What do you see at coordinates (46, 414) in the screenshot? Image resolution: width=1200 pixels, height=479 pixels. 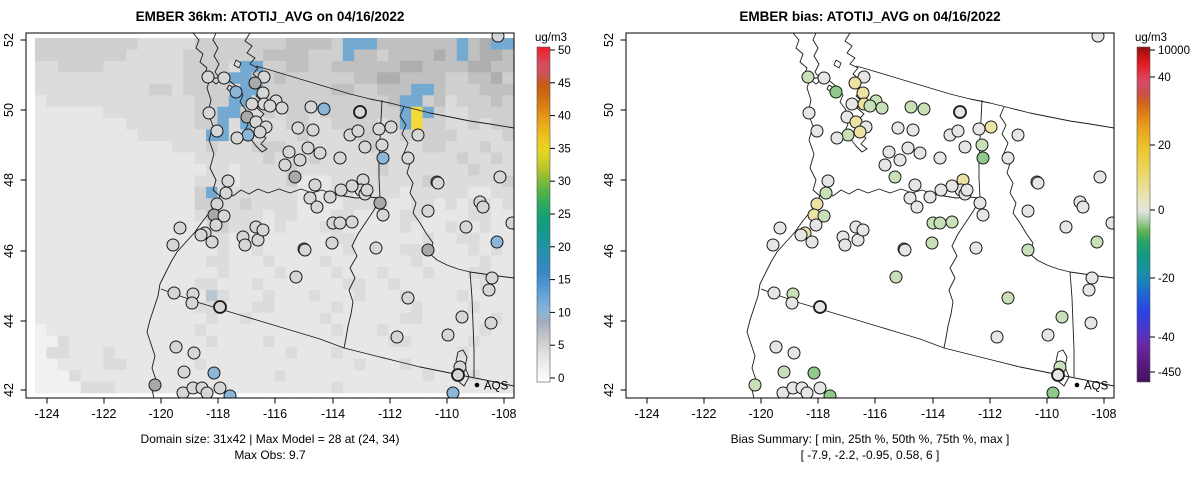 I see `x-axis-tick-label: -124` at bounding box center [46, 414].